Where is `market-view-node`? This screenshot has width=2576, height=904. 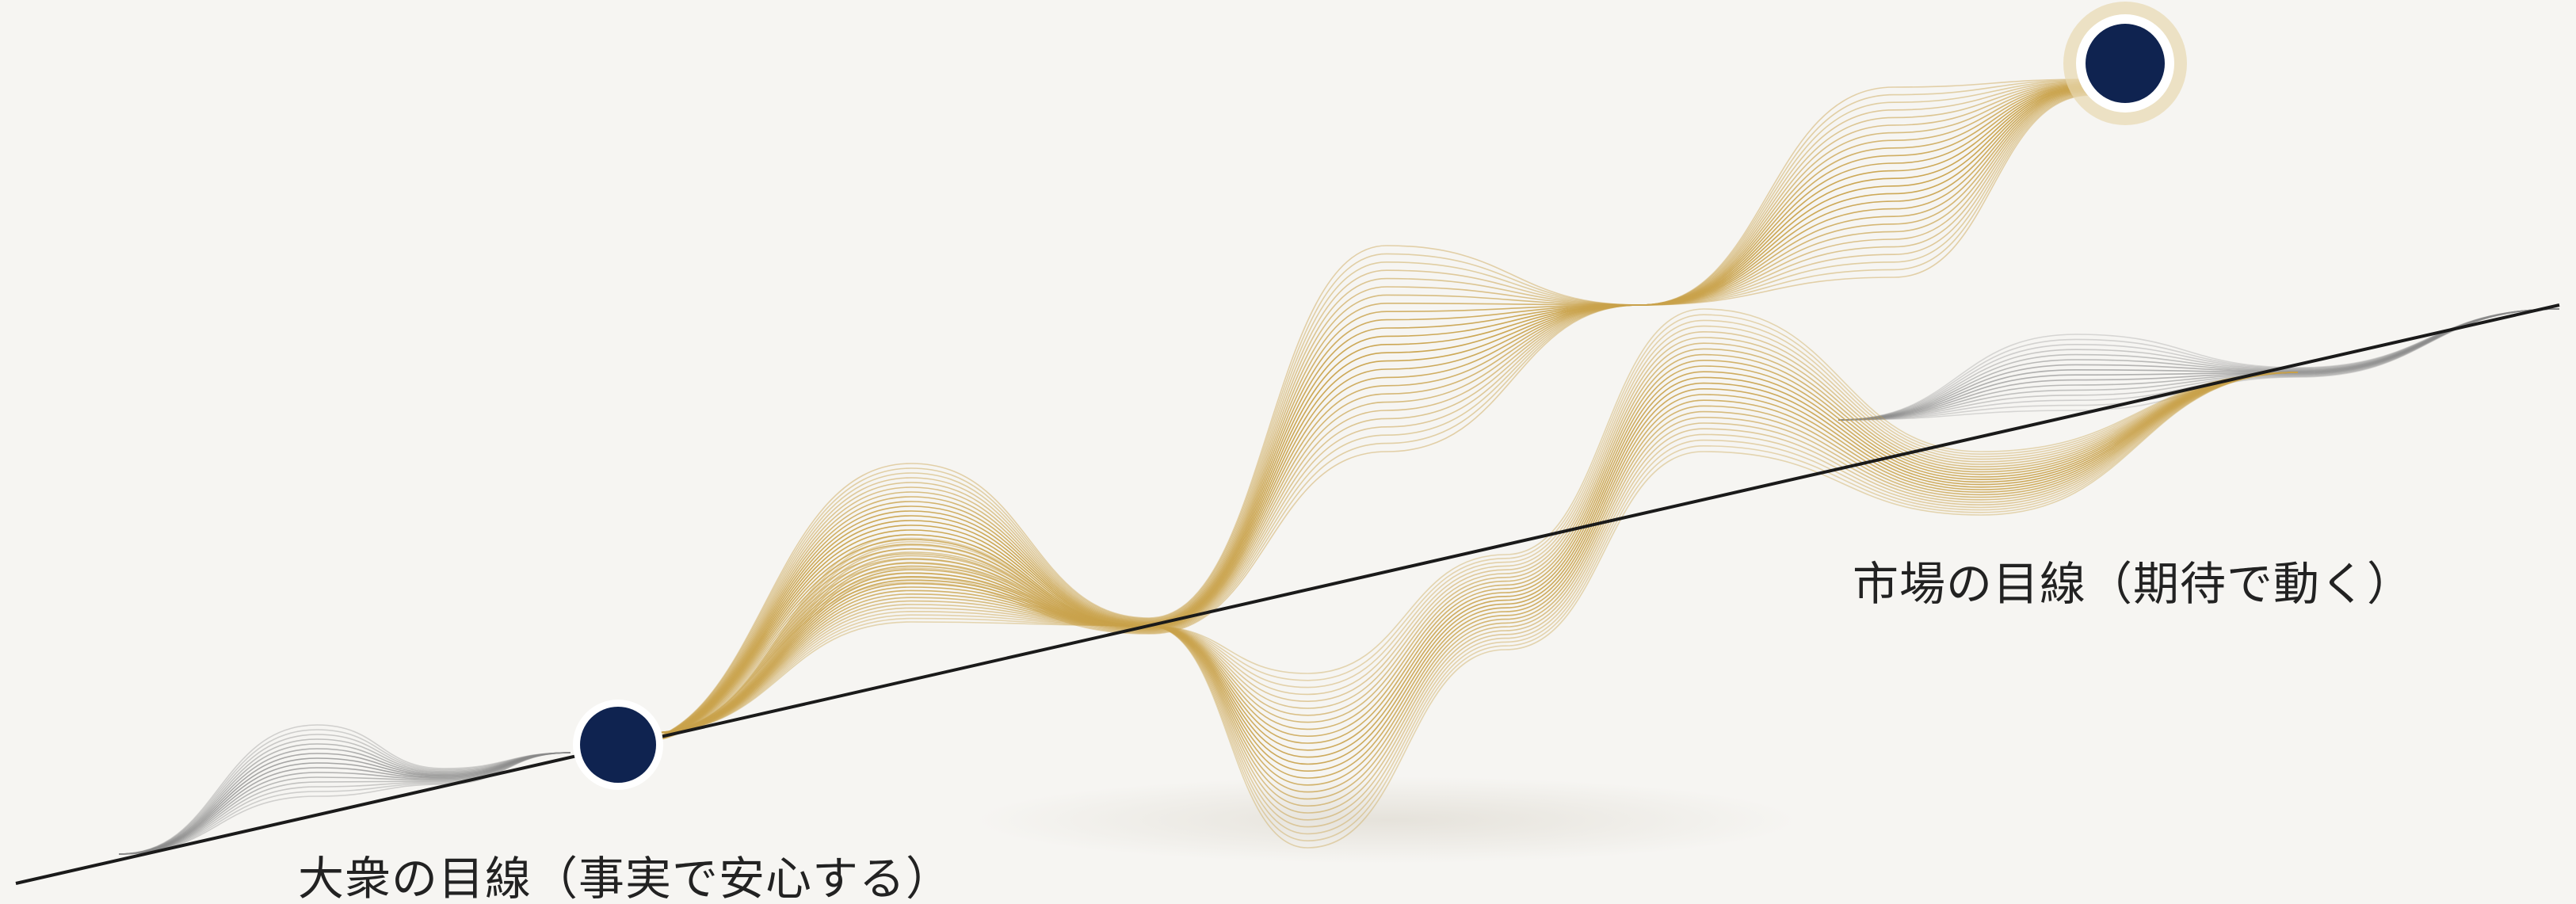 market-view-node is located at coordinates (2125, 64).